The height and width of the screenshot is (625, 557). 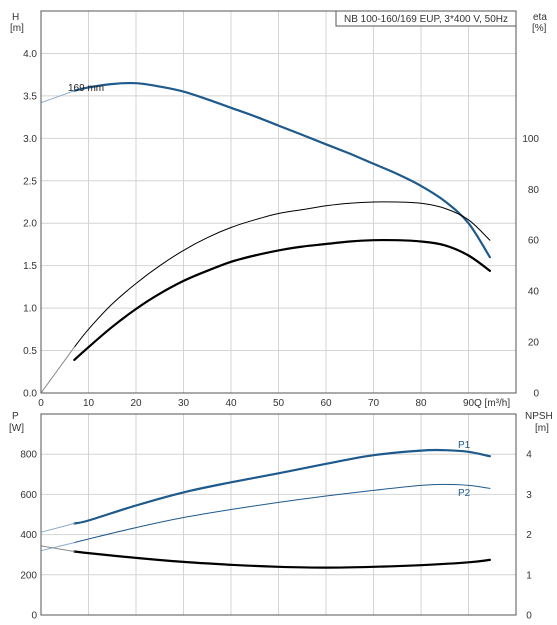 What do you see at coordinates (529, 495) in the screenshot?
I see `bottom-y2-tick-label: 3` at bounding box center [529, 495].